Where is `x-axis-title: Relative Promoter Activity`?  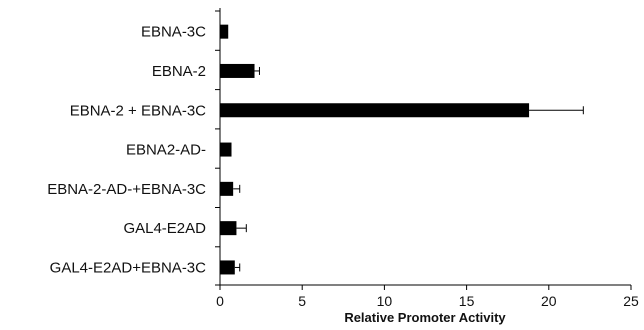 x-axis-title: Relative Promoter Activity is located at coordinates (425, 317).